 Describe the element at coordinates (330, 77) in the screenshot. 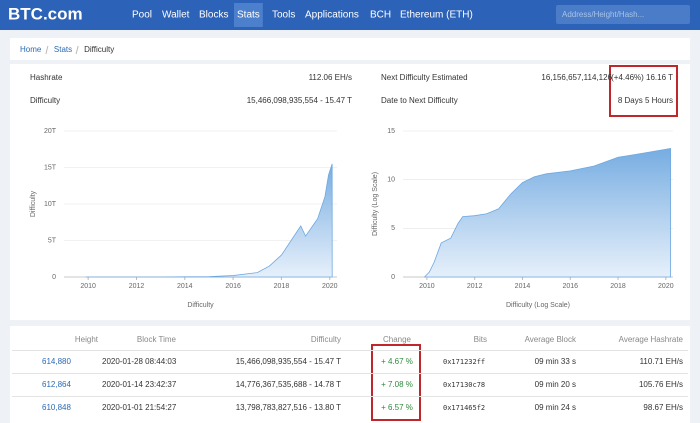

I see `value: 112.06 EH/s` at that location.